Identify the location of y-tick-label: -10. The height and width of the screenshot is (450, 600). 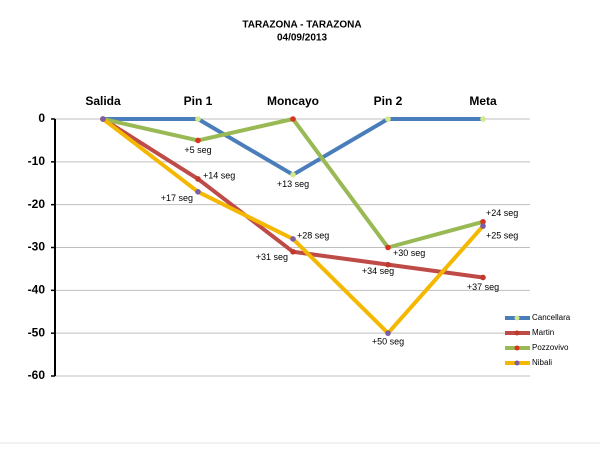
(37, 161).